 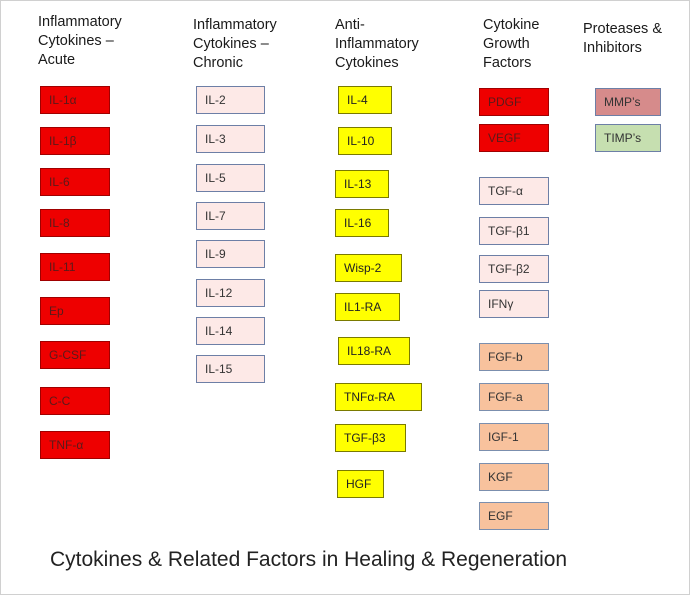 What do you see at coordinates (514, 397) in the screenshot?
I see `factor-fgf-a: FGF-a` at bounding box center [514, 397].